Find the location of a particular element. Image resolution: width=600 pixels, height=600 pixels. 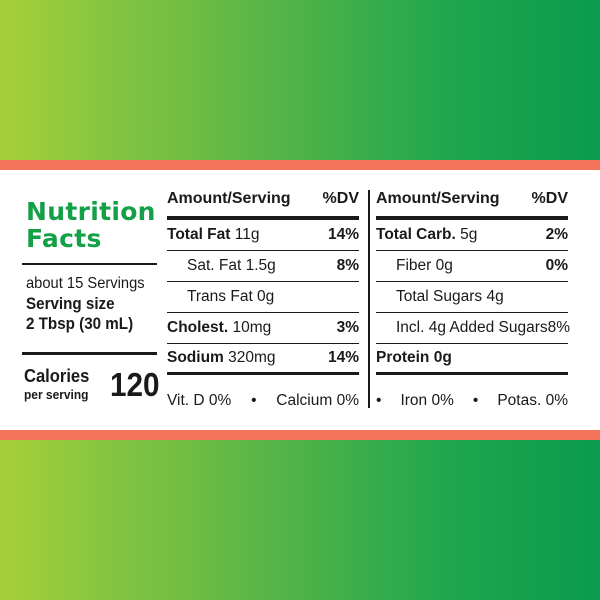

top-stripe is located at coordinates (300, 165).